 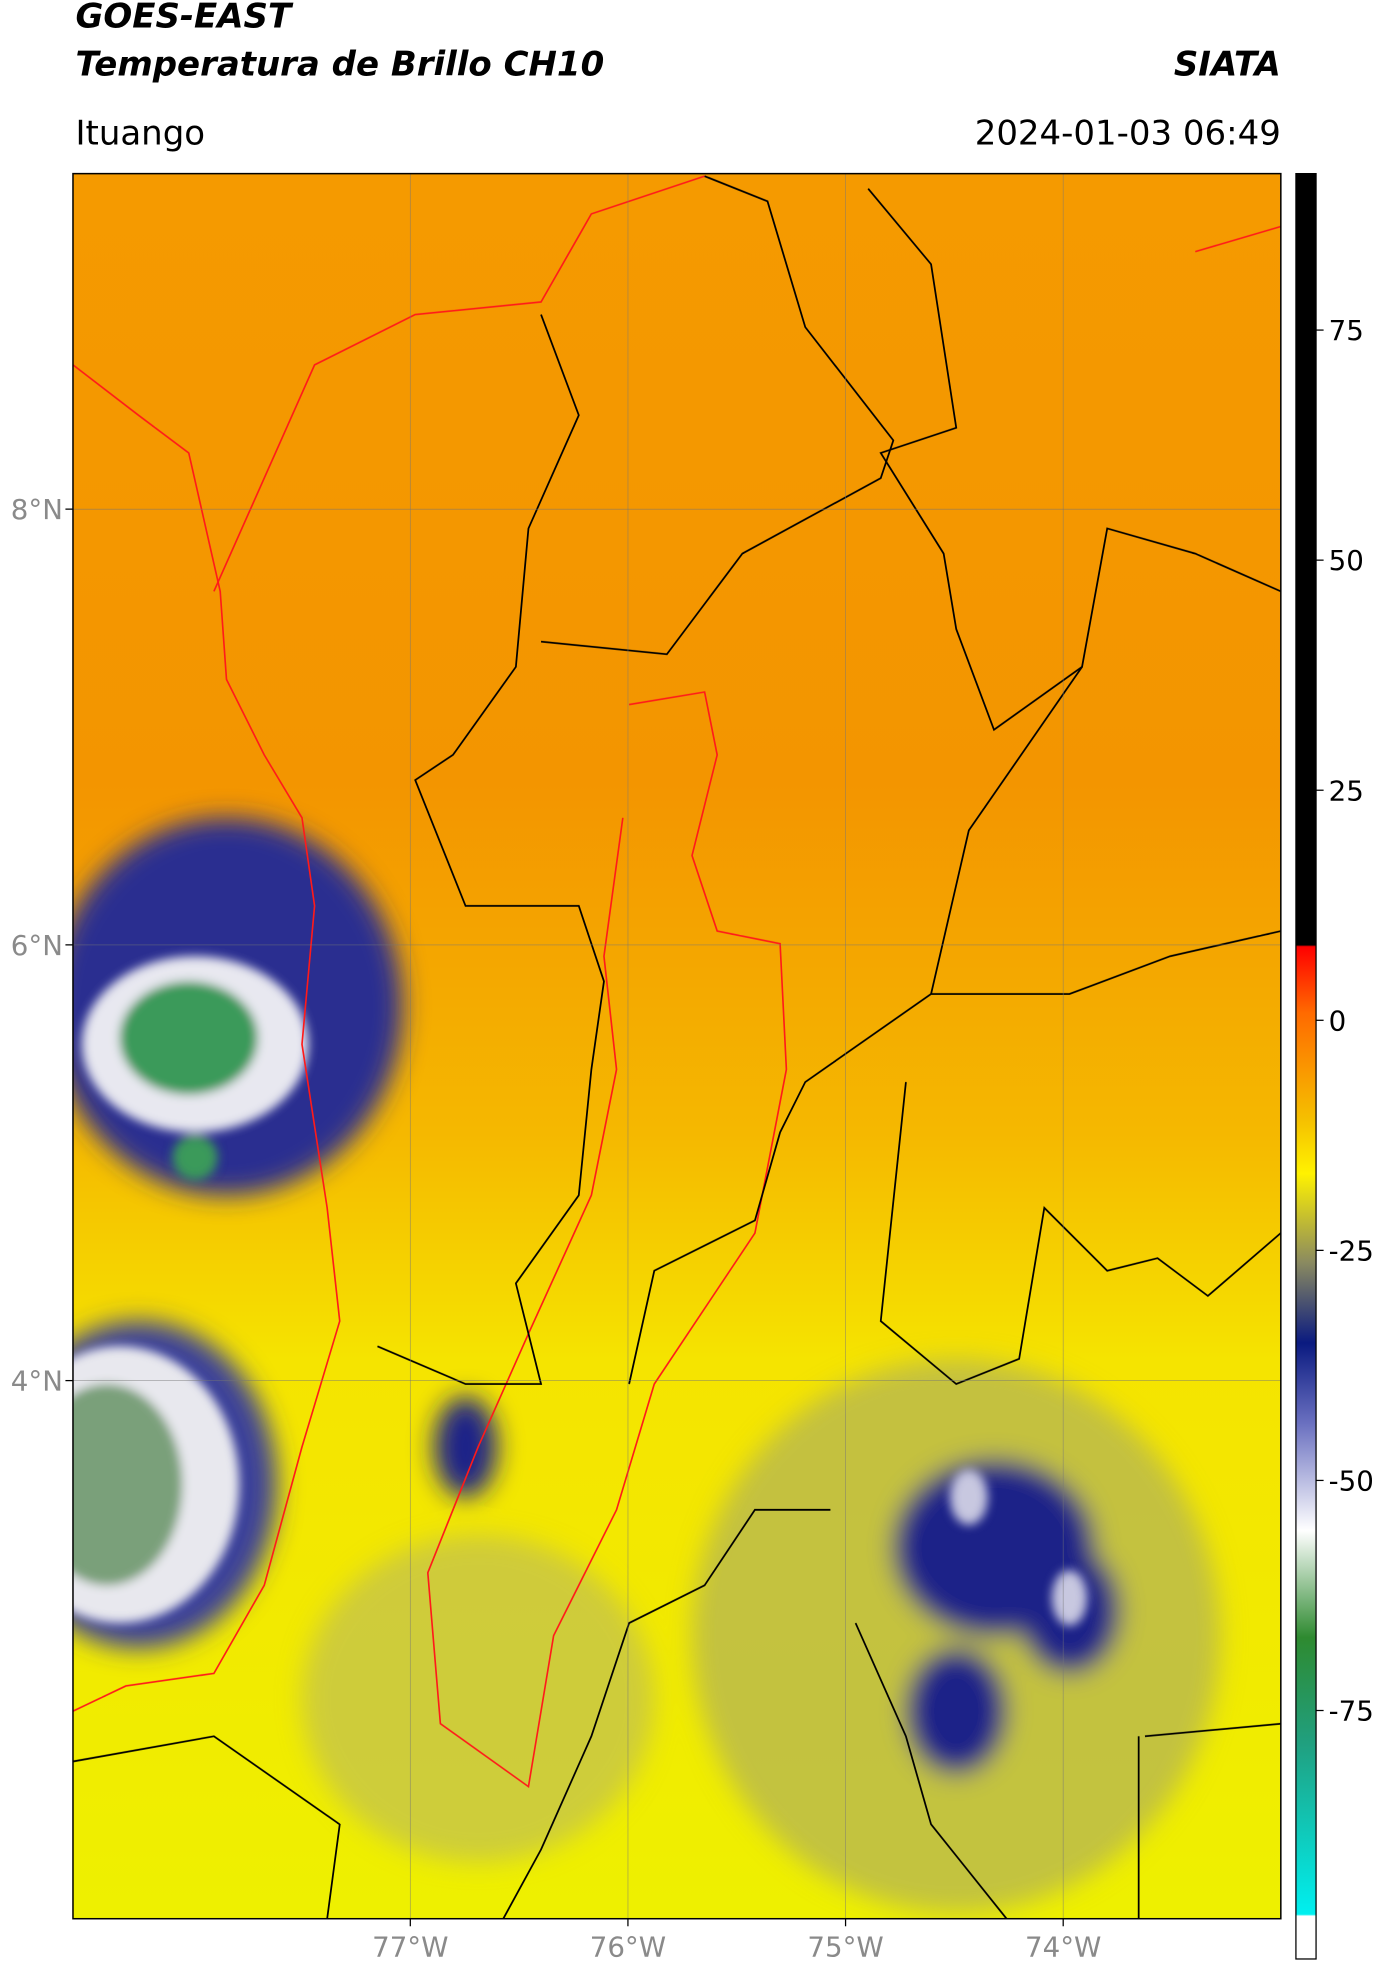 I want to click on colorbar-tick-label: -75, so click(x=1351, y=1711).